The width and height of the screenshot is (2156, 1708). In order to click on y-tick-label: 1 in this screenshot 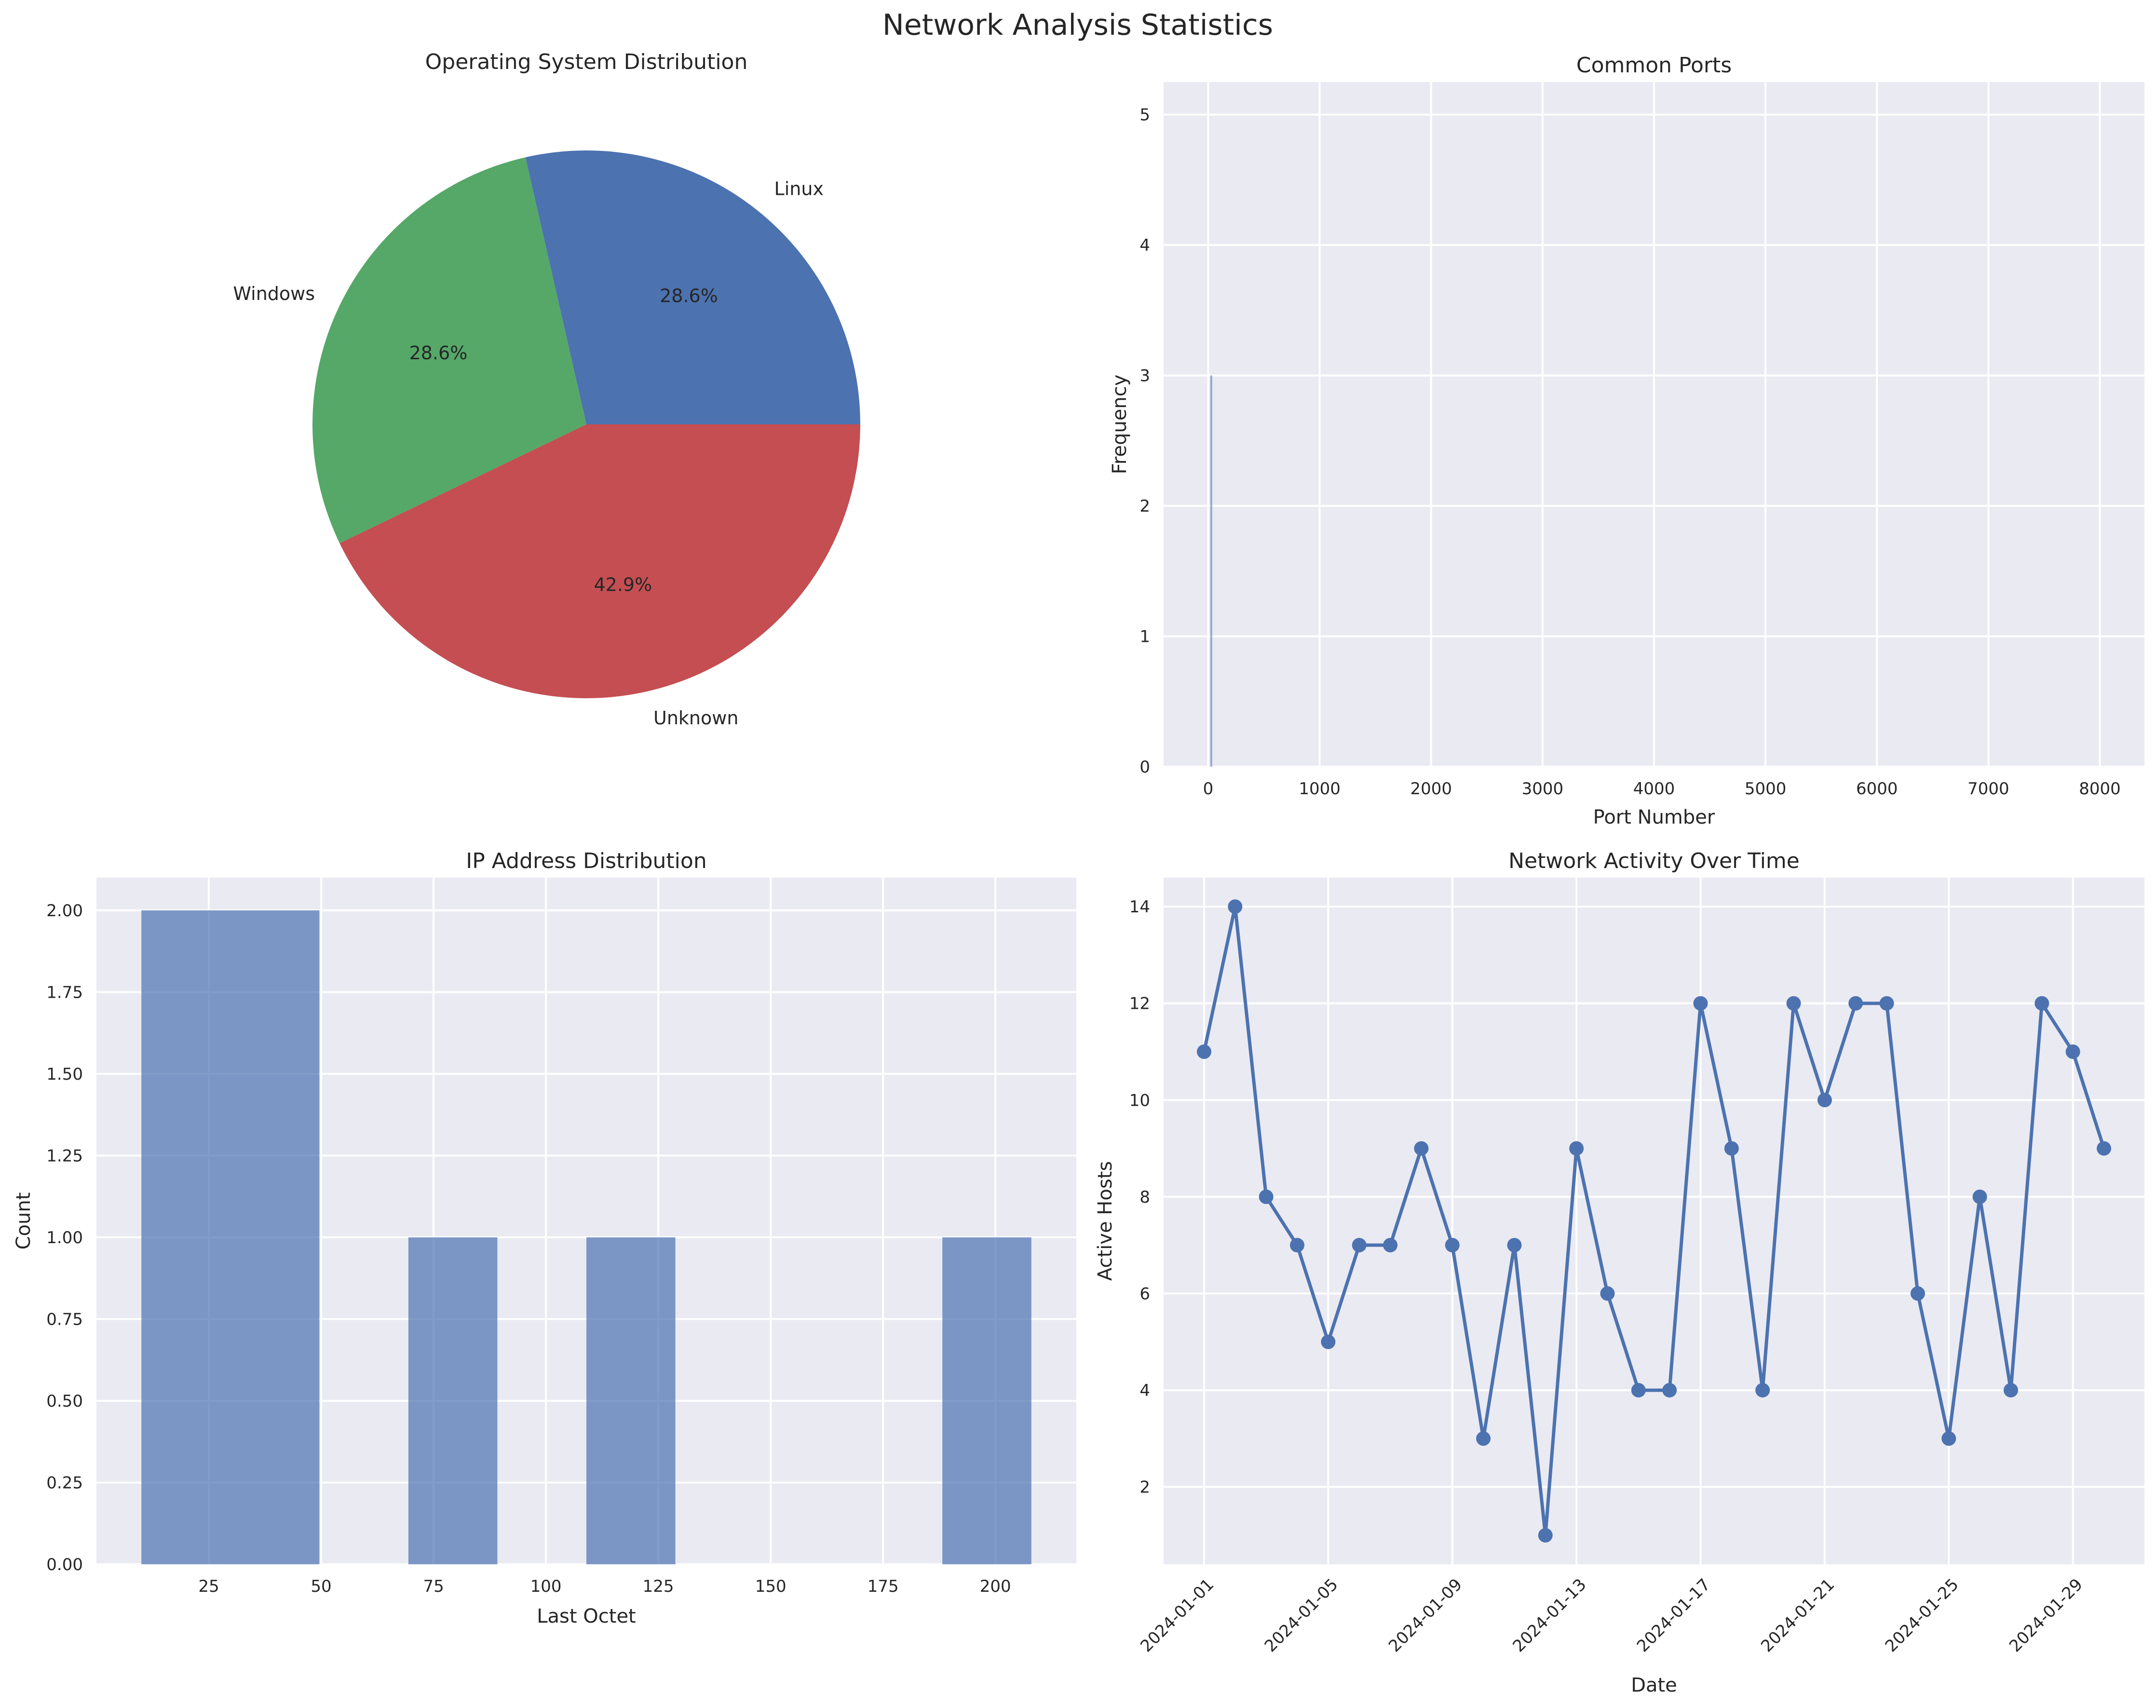, I will do `click(1144, 637)`.